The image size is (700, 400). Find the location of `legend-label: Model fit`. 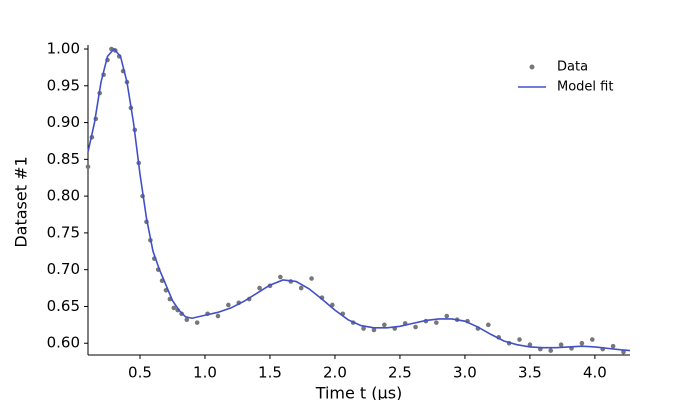

legend-label: Model fit is located at coordinates (585, 87).